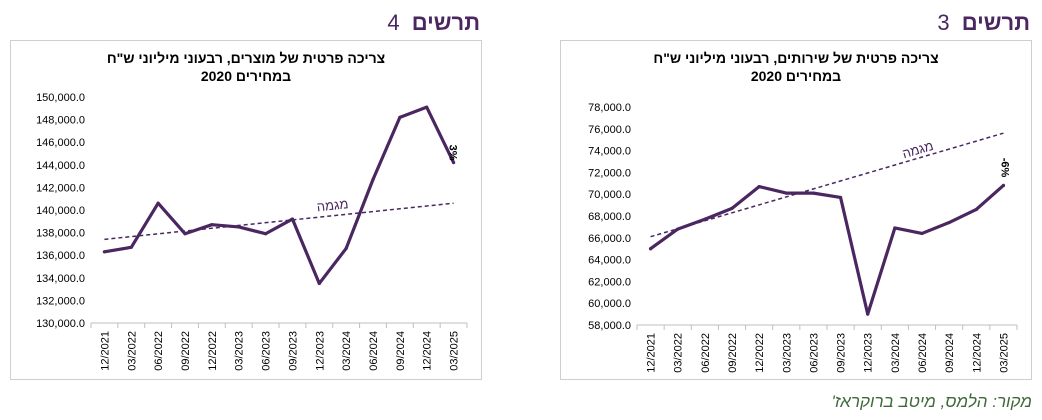  I want to click on trend-label: מגמה, so click(332, 205).